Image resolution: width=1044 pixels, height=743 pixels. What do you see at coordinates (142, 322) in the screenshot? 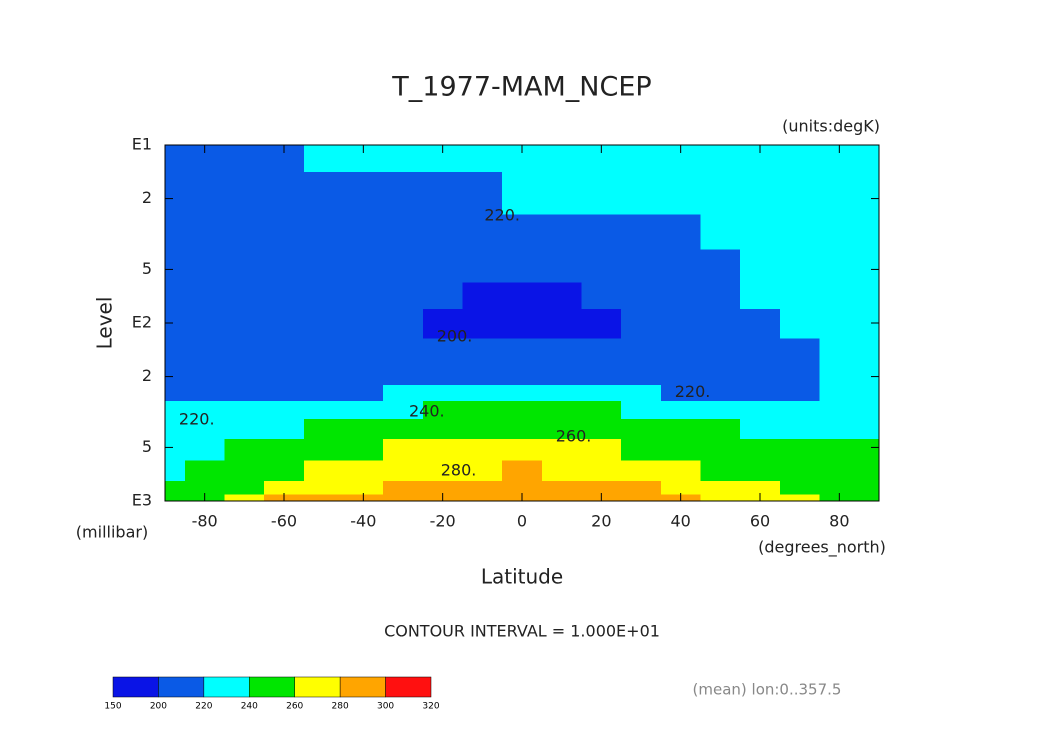
I see `y-tick-label: E2` at bounding box center [142, 322].